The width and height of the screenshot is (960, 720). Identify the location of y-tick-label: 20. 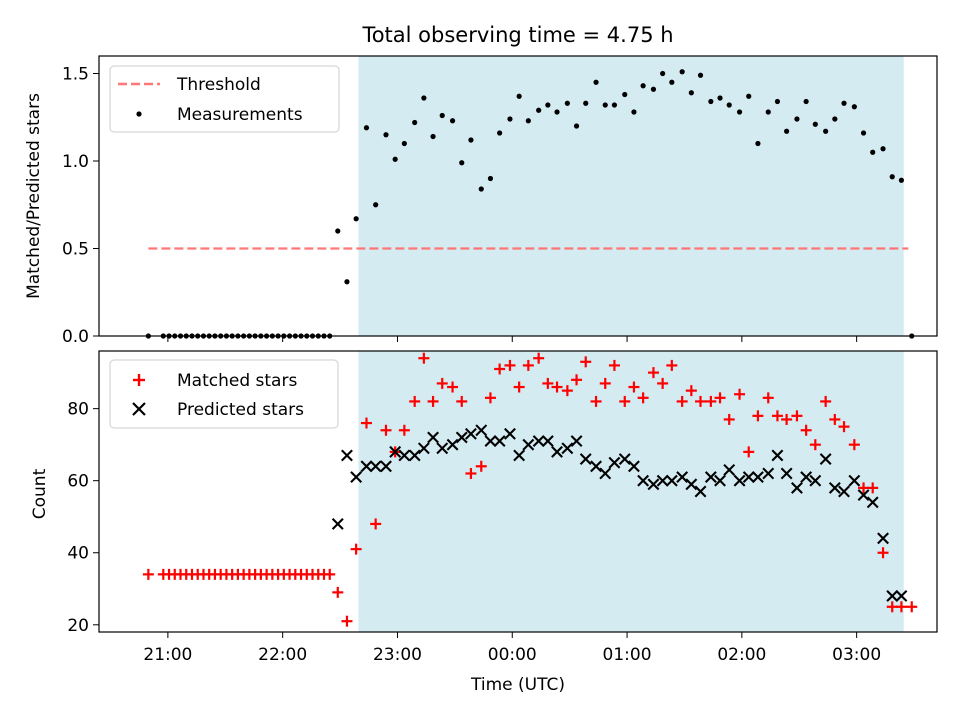
(78, 626).